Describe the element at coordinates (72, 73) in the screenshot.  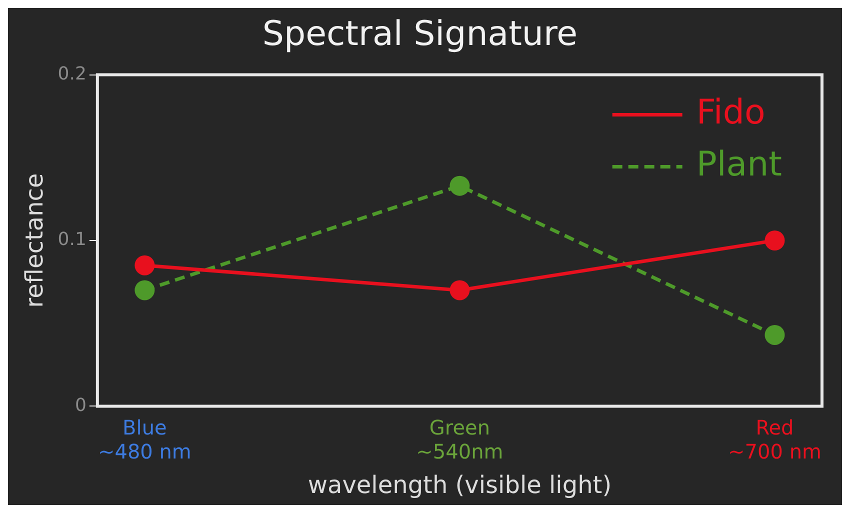
I see `y-tick-label: 0.2` at that location.